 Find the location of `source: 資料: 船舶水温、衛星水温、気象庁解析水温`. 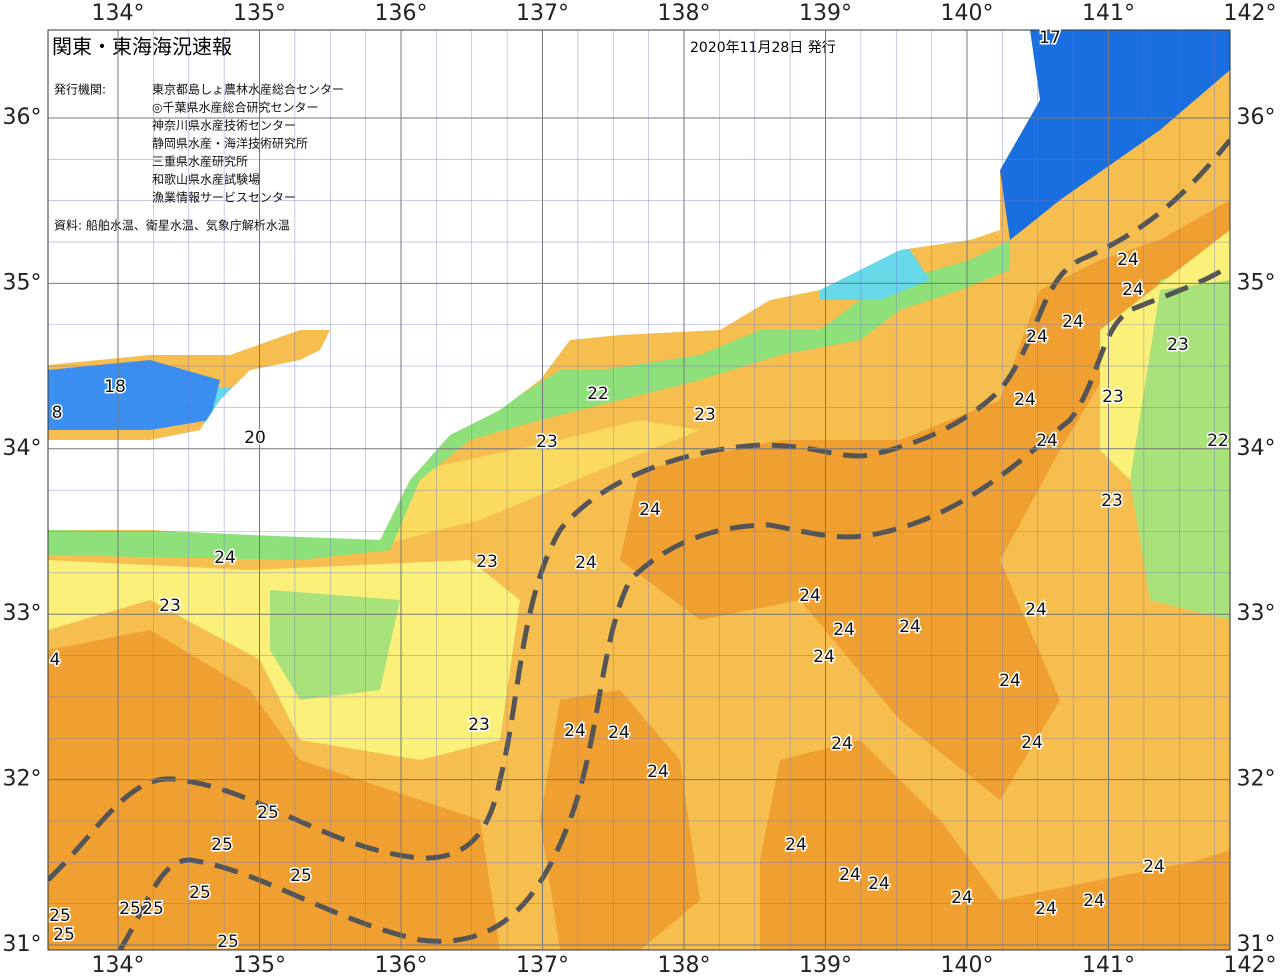

source: 資料: 船舶水温、衛星水温、気象庁解析水温 is located at coordinates (172, 225).